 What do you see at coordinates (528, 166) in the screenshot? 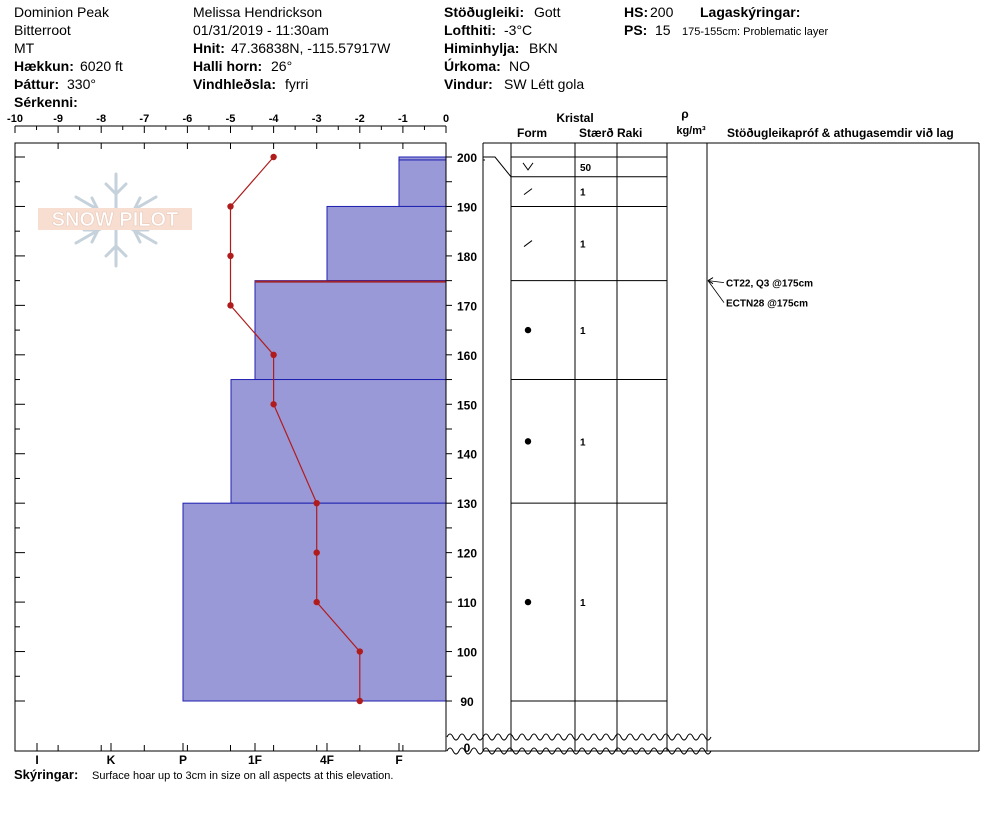
I see `surface-hoar-icon` at bounding box center [528, 166].